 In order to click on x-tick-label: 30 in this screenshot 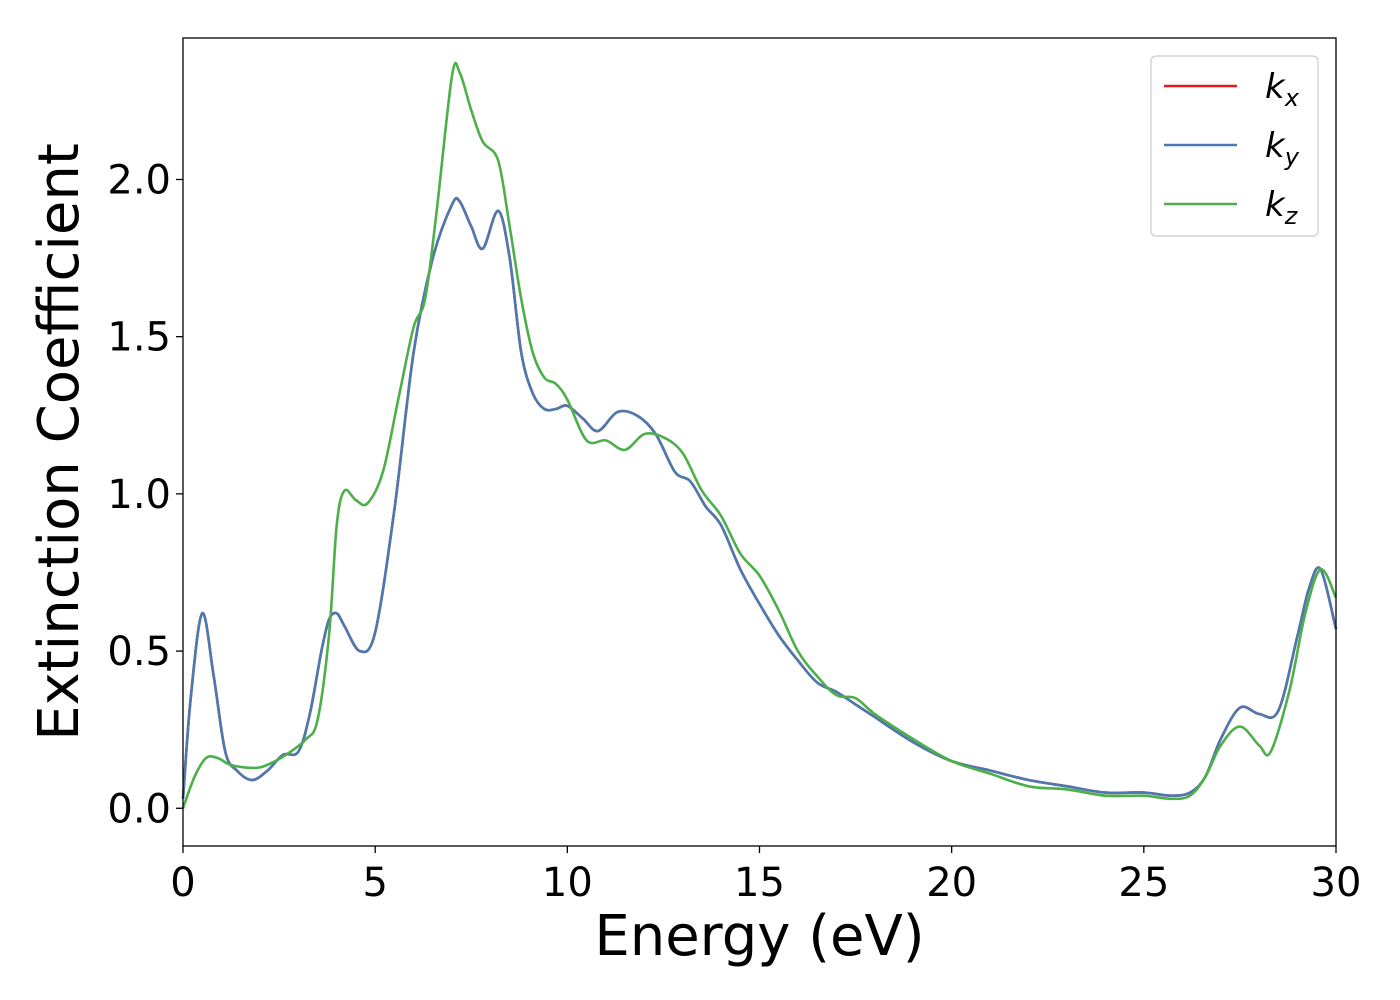, I will do `click(1336, 883)`.